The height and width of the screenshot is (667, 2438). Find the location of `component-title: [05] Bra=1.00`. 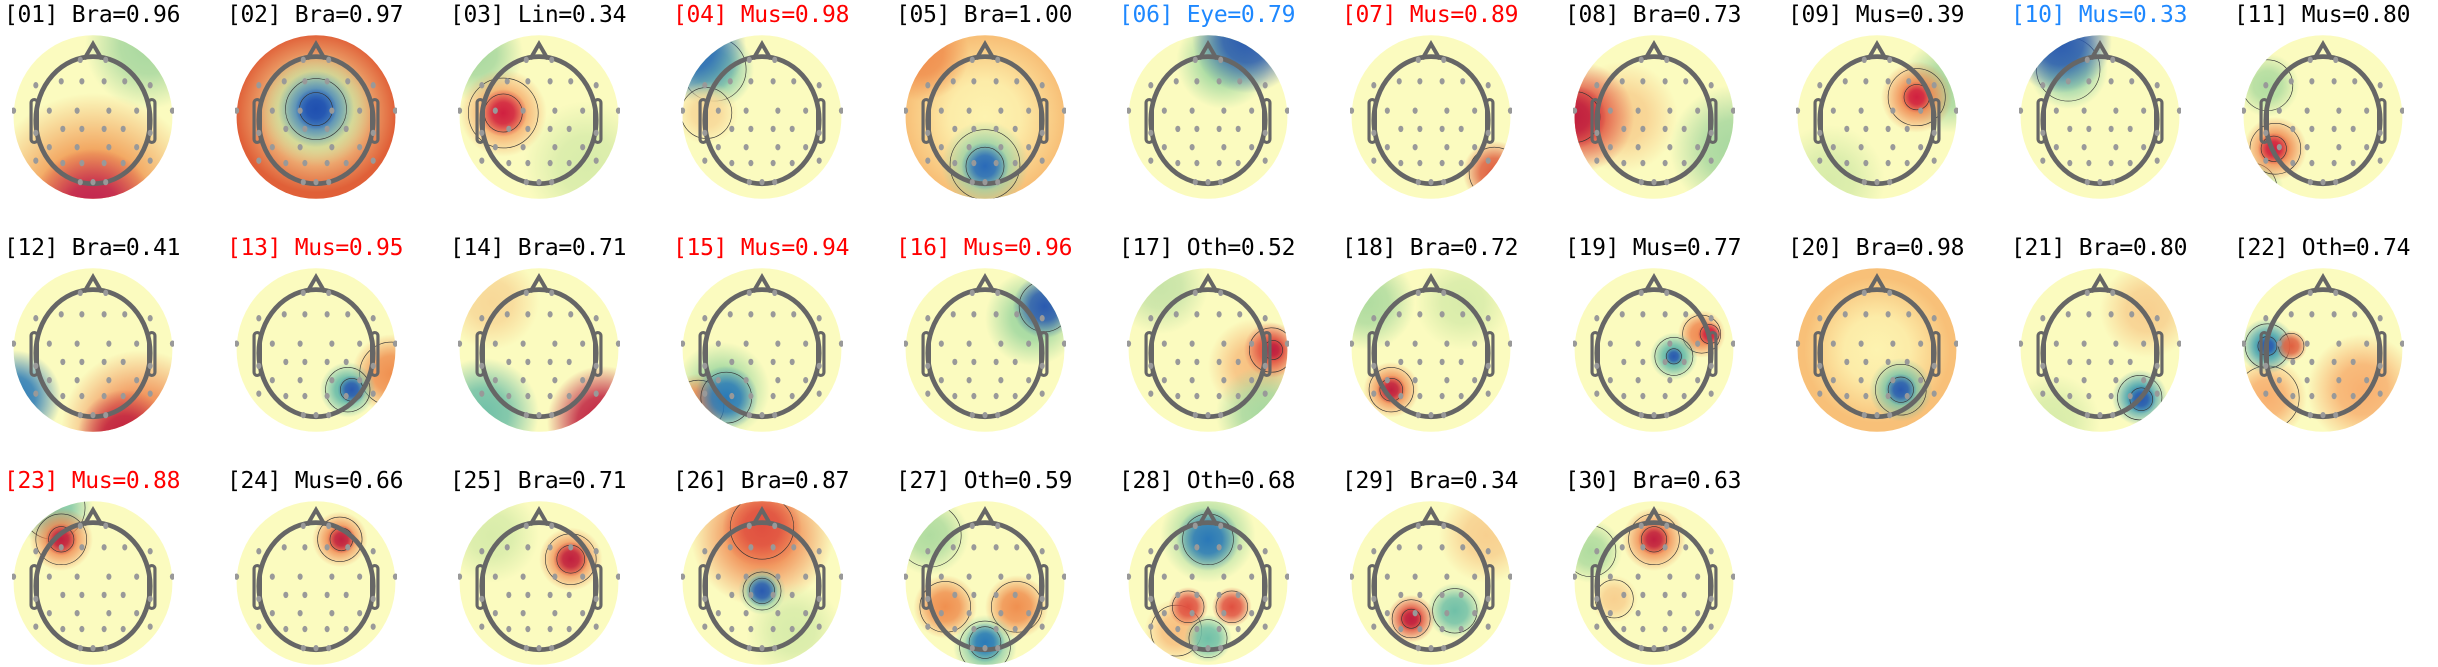

component-title: [05] Bra=1.00 is located at coordinates (984, 15).